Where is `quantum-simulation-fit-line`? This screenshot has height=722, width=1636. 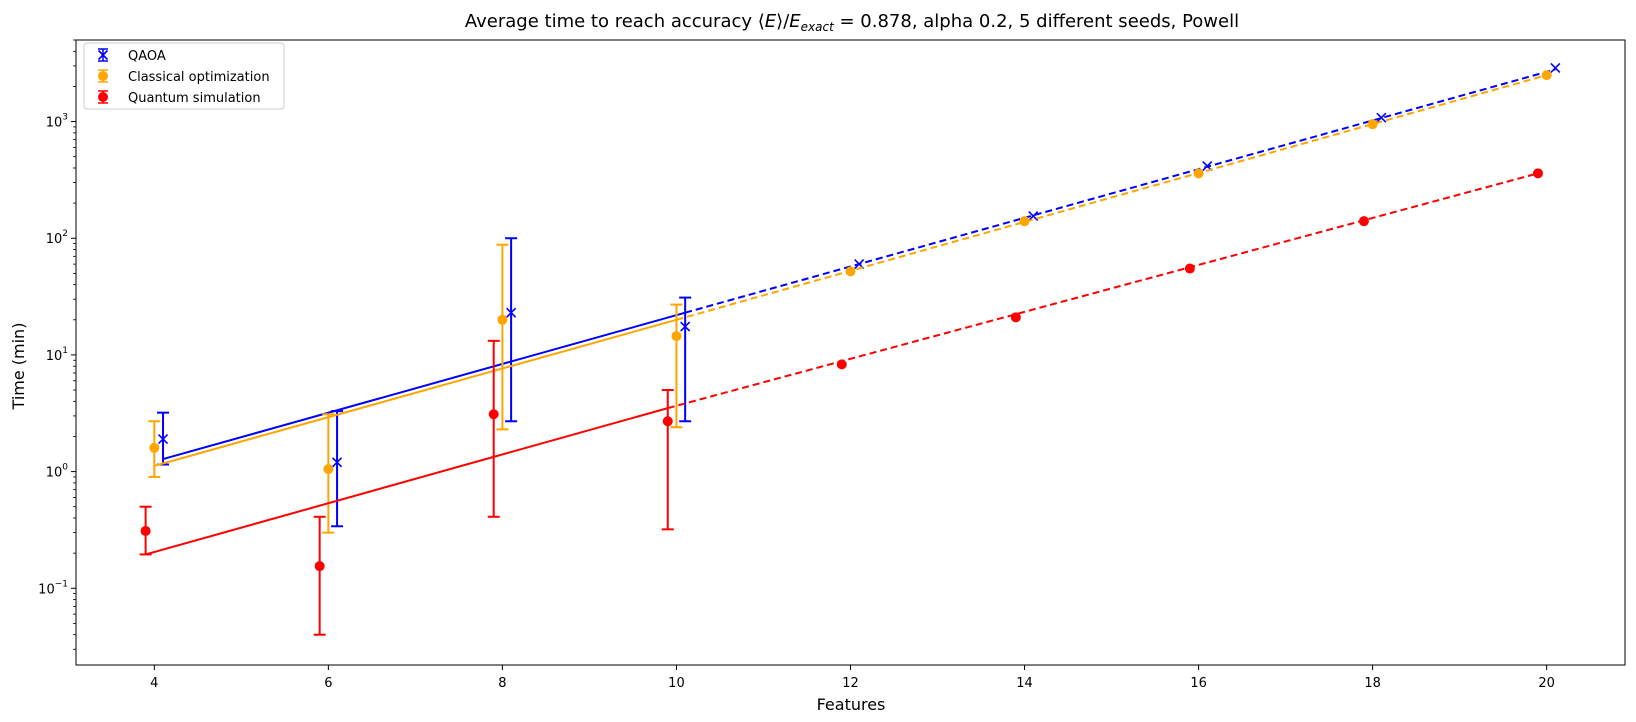 quantum-simulation-fit-line is located at coordinates (407, 481).